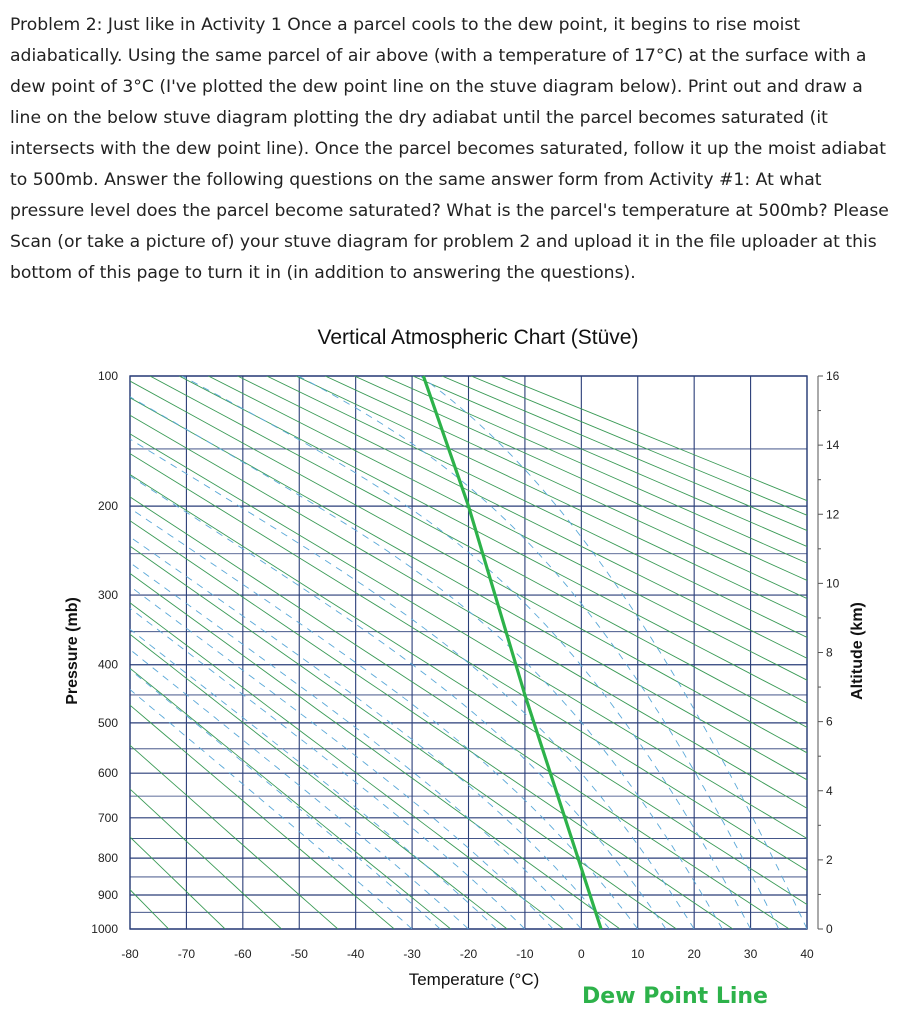  What do you see at coordinates (829, 791) in the screenshot?
I see `altitude-tick-label: 4` at bounding box center [829, 791].